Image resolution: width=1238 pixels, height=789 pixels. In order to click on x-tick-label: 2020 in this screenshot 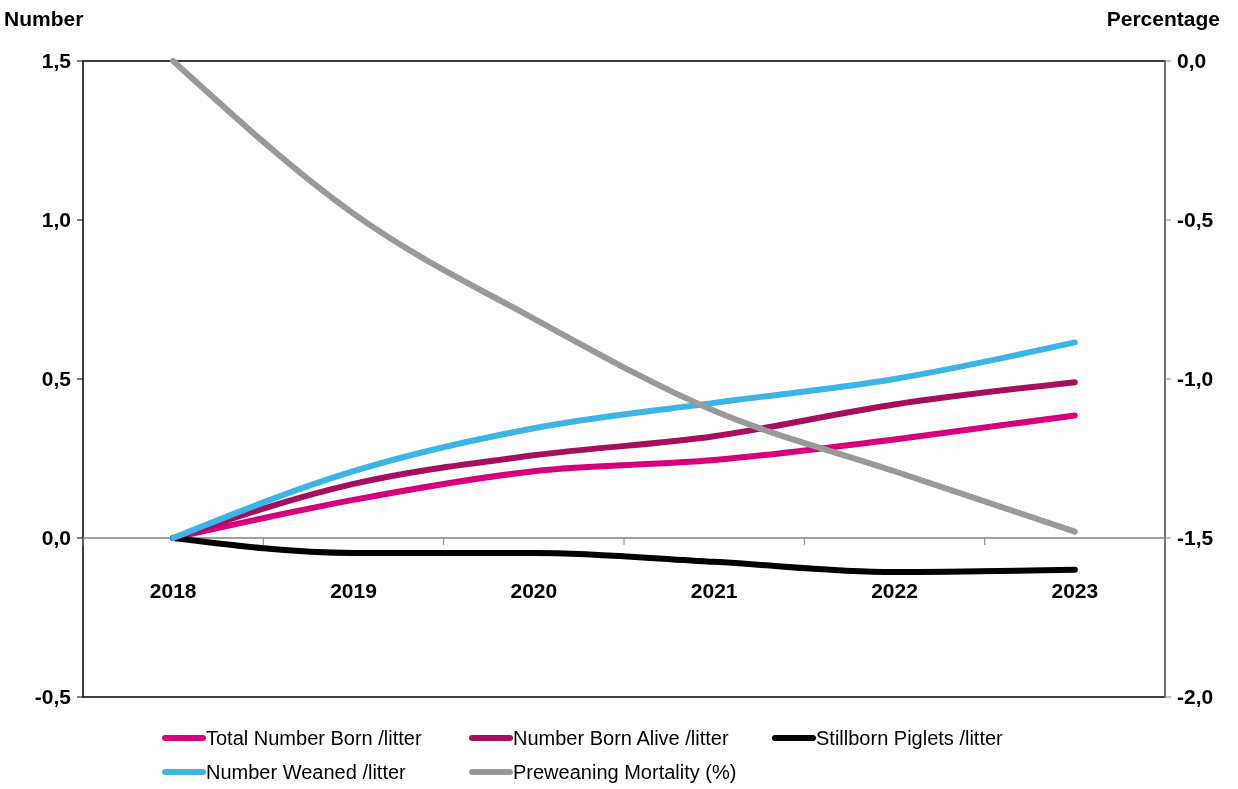, I will do `click(534, 590)`.